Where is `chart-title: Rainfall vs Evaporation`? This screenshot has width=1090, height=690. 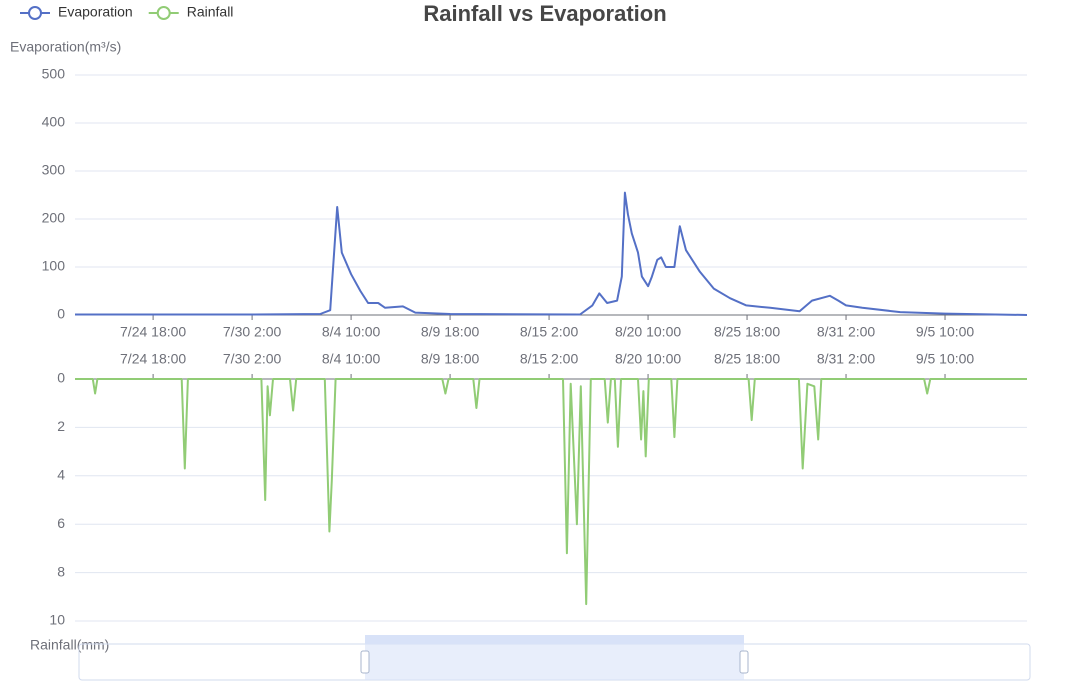 chart-title: Rainfall vs Evaporation is located at coordinates (544, 13).